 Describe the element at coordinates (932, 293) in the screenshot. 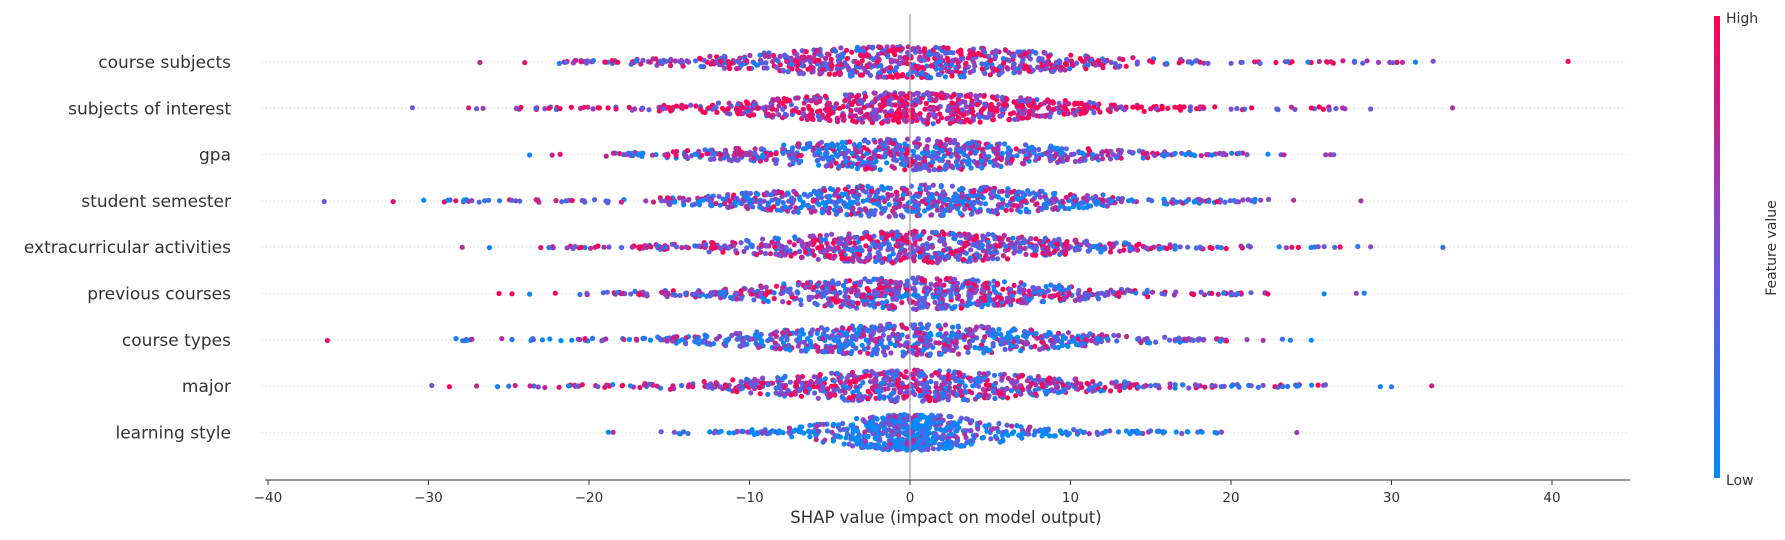

I see `beeswarm-row` at that location.